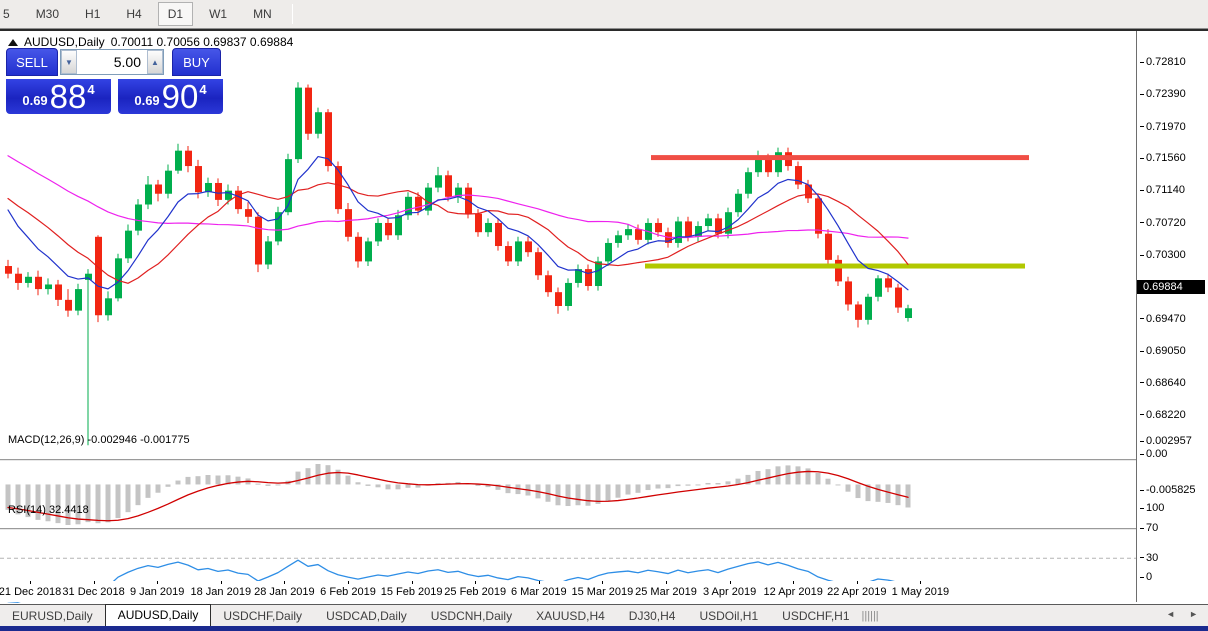 The width and height of the screenshot is (1208, 631). I want to click on price-axis-label: 0.70300, so click(1163, 255).